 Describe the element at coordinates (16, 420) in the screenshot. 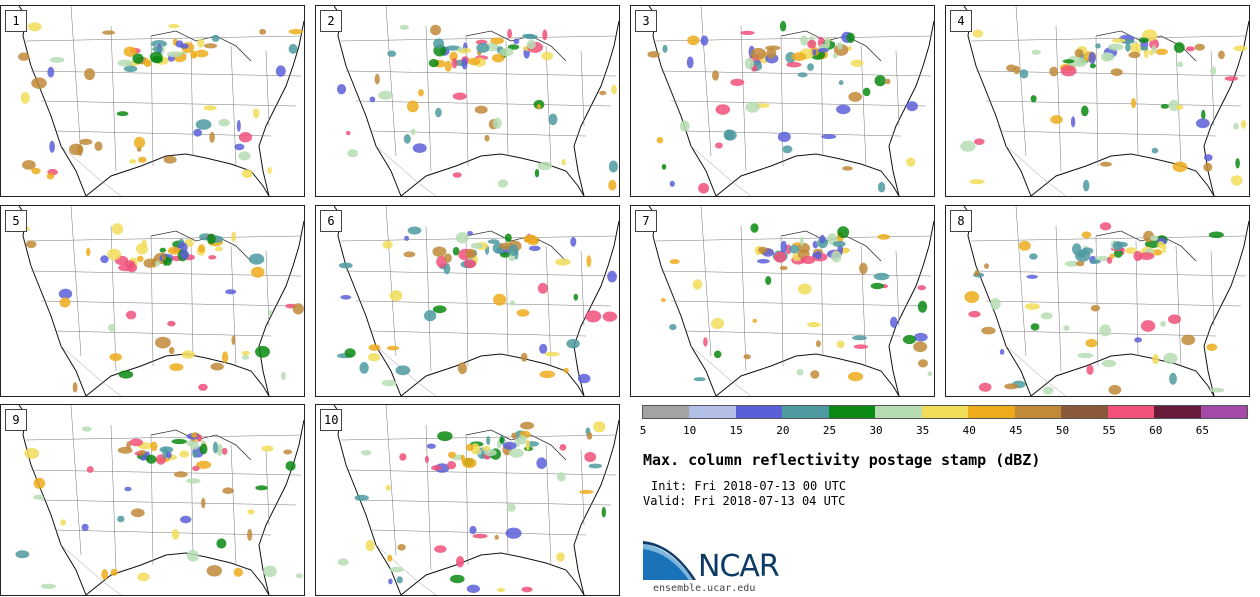

I see `member-number: 9` at that location.